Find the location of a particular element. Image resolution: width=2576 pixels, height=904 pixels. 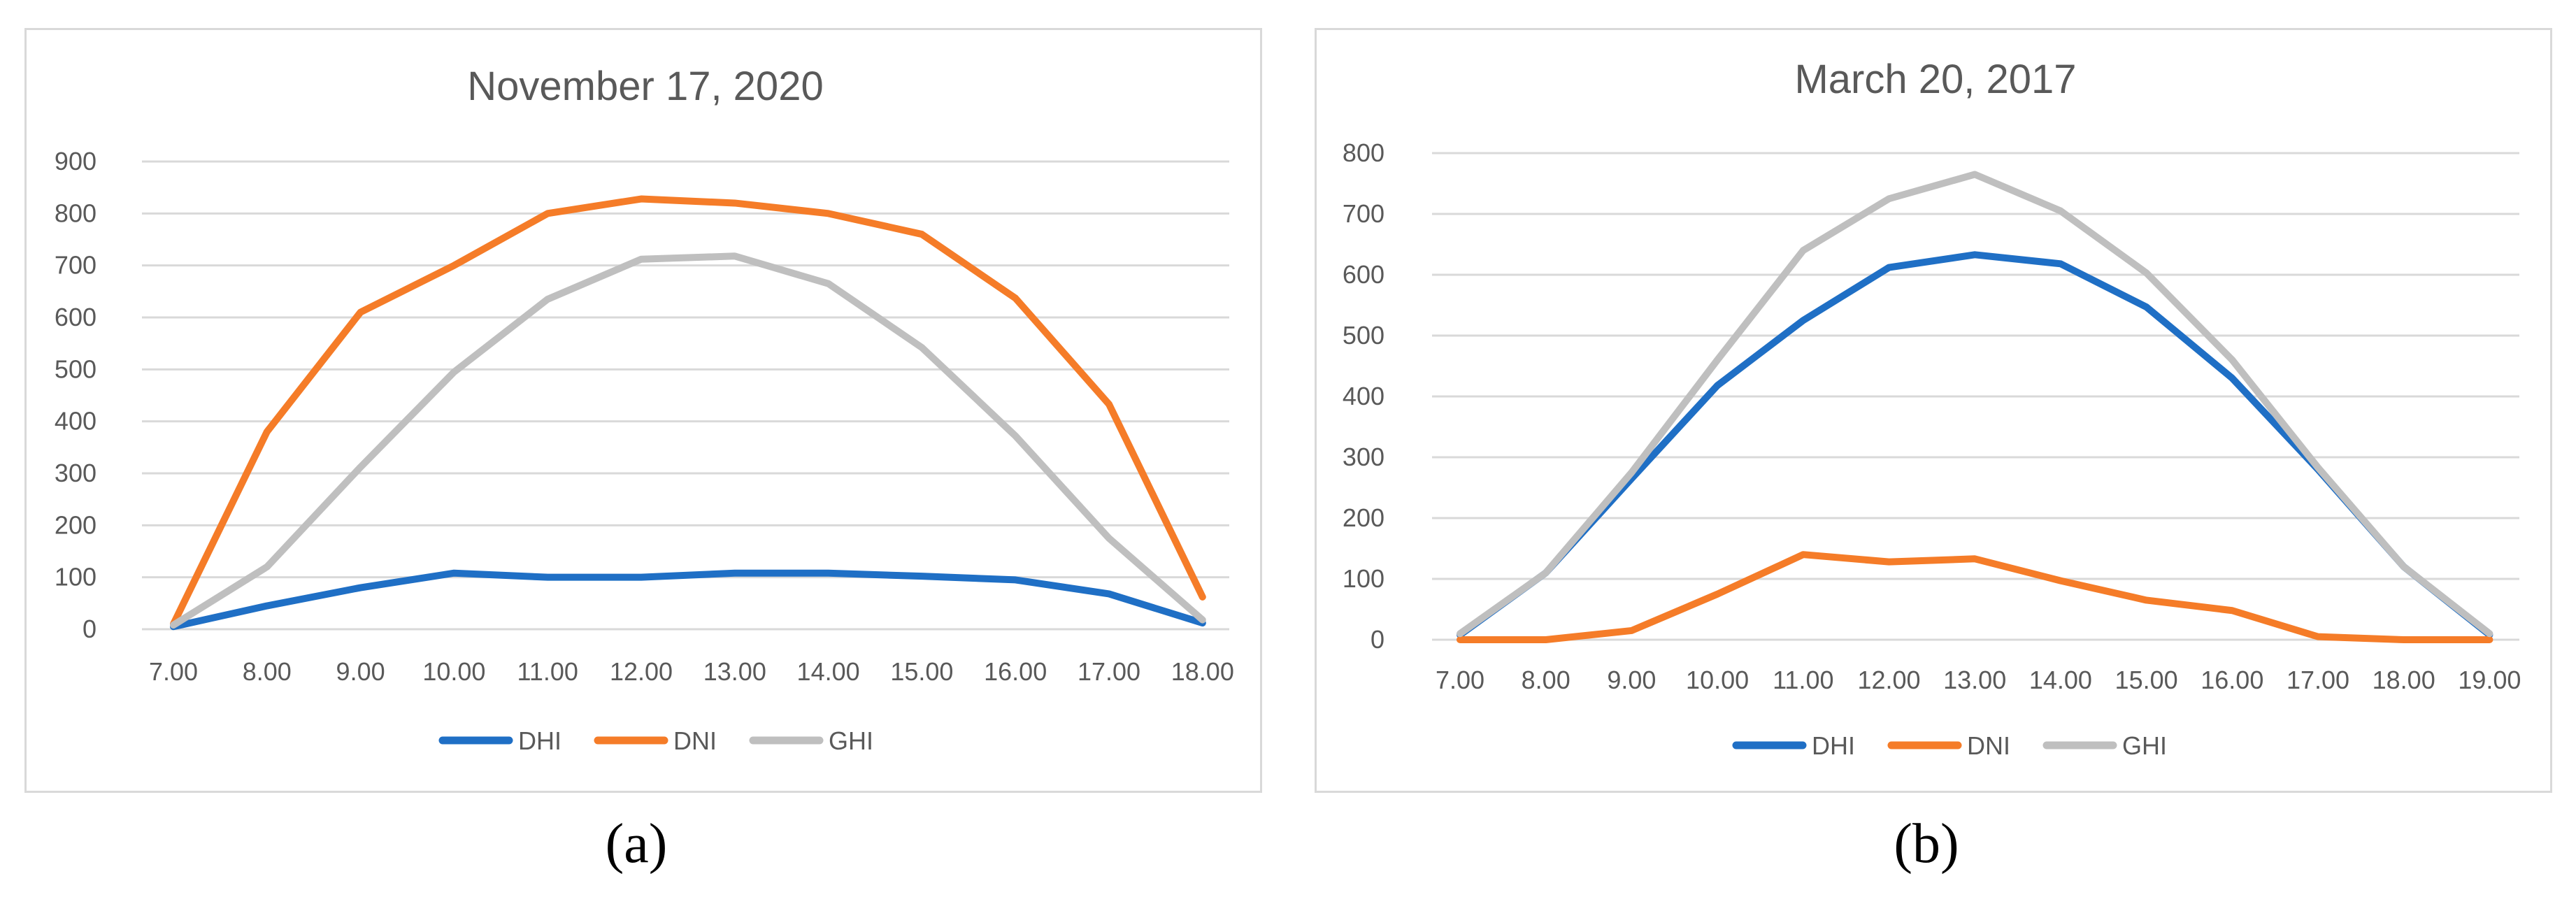

x-tick-label: 19.00 is located at coordinates (2489, 680).